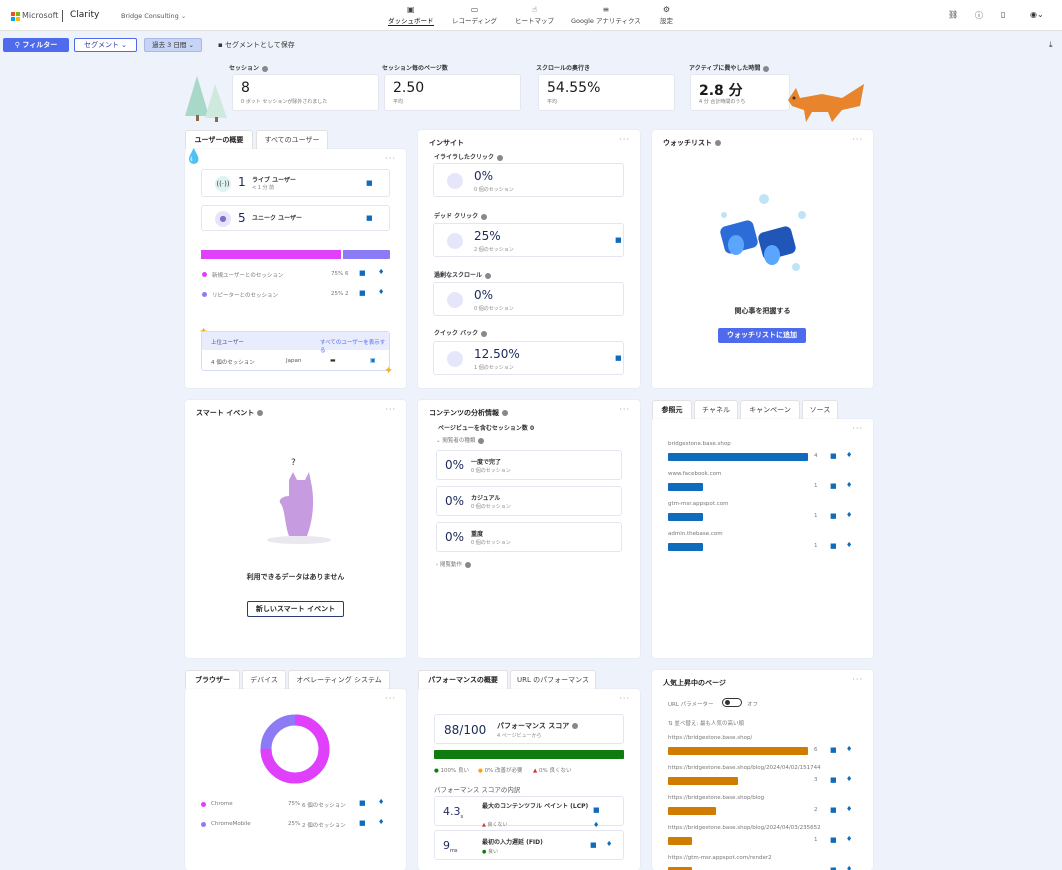 This screenshot has width=1062, height=870. I want to click on nav-settings: ⚙ 設定, so click(666, 15).